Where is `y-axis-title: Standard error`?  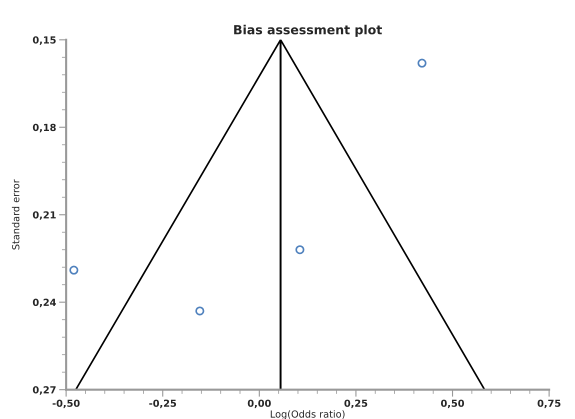
y-axis-title: Standard error is located at coordinates (16, 214).